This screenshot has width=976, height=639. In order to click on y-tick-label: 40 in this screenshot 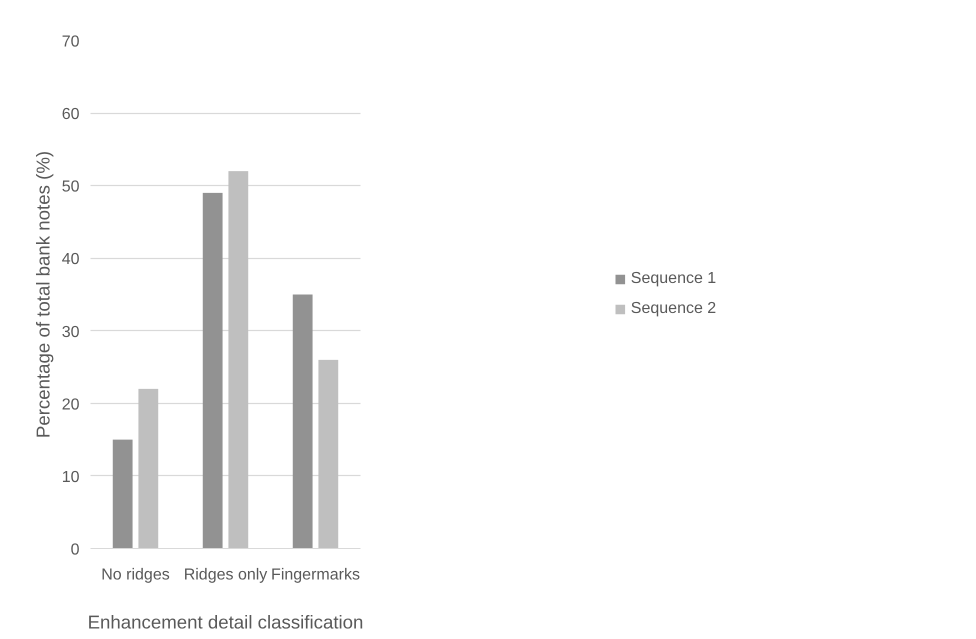, I will do `click(71, 259)`.